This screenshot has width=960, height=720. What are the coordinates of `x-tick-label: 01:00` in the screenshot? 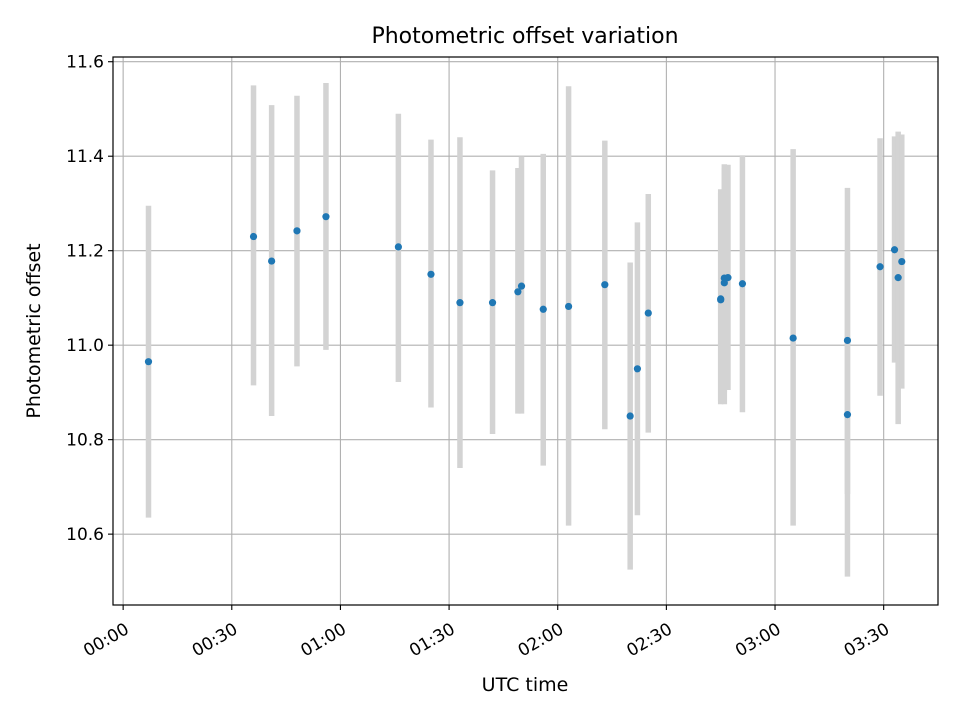 It's located at (324, 640).